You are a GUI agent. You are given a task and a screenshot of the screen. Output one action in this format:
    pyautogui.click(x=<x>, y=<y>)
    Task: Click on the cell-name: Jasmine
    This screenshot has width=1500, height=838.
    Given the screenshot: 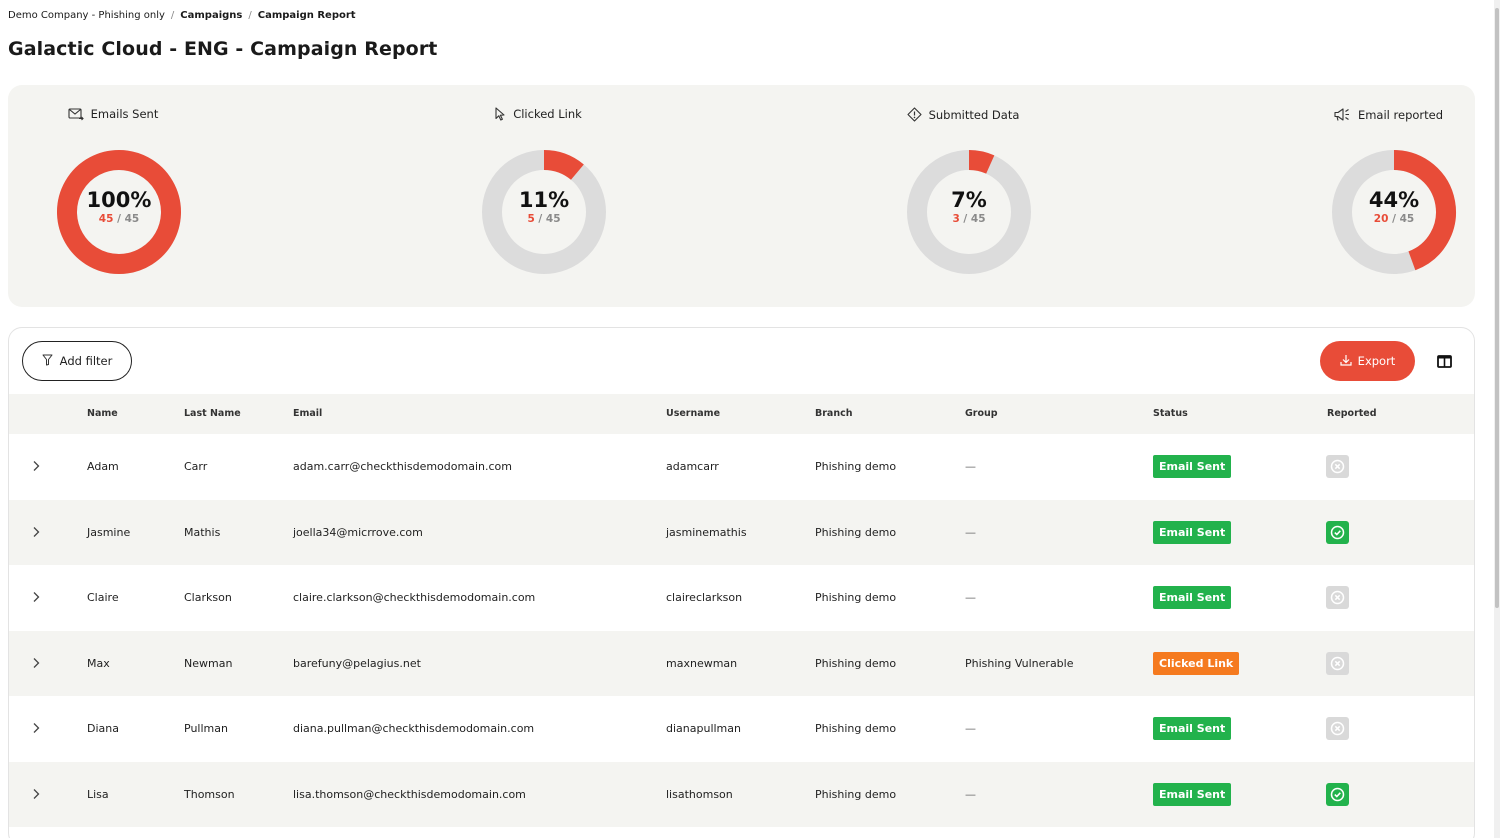 What is the action you would take?
    pyautogui.click(x=109, y=532)
    